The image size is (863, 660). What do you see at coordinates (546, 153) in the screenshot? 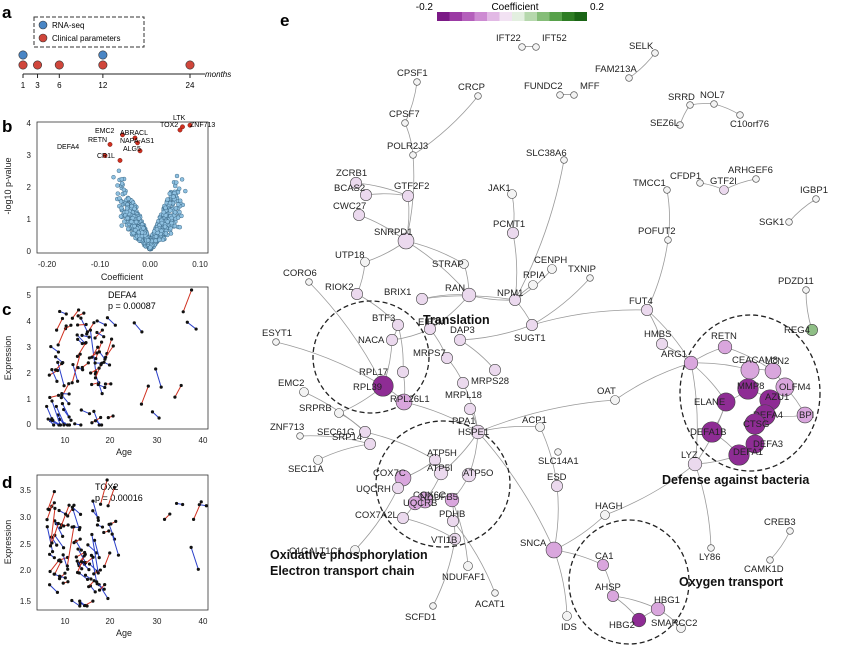
I see `gene-label: SLC38A6` at bounding box center [546, 153].